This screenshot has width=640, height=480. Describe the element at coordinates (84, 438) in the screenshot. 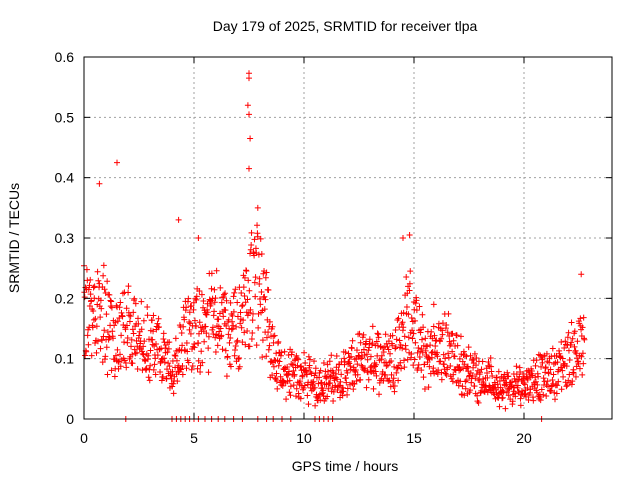

I see `x-tick-label: 0` at that location.